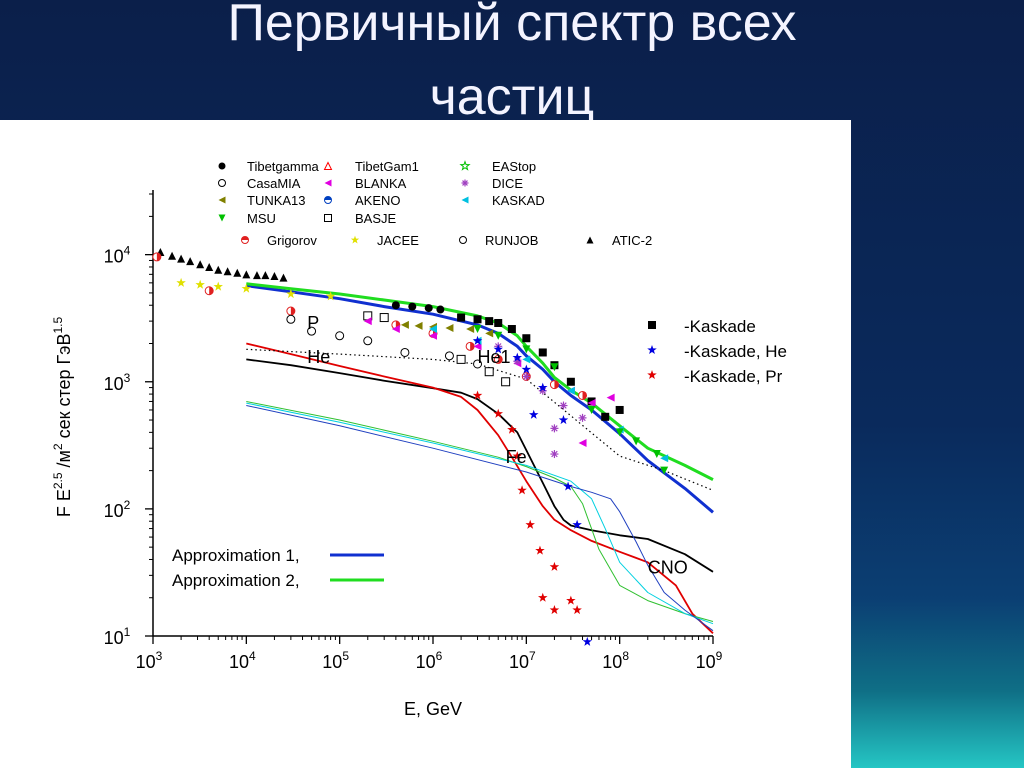 The height and width of the screenshot is (768, 1024). What do you see at coordinates (242, 660) in the screenshot?
I see `x-tick-label: 10⁴` at bounding box center [242, 660].